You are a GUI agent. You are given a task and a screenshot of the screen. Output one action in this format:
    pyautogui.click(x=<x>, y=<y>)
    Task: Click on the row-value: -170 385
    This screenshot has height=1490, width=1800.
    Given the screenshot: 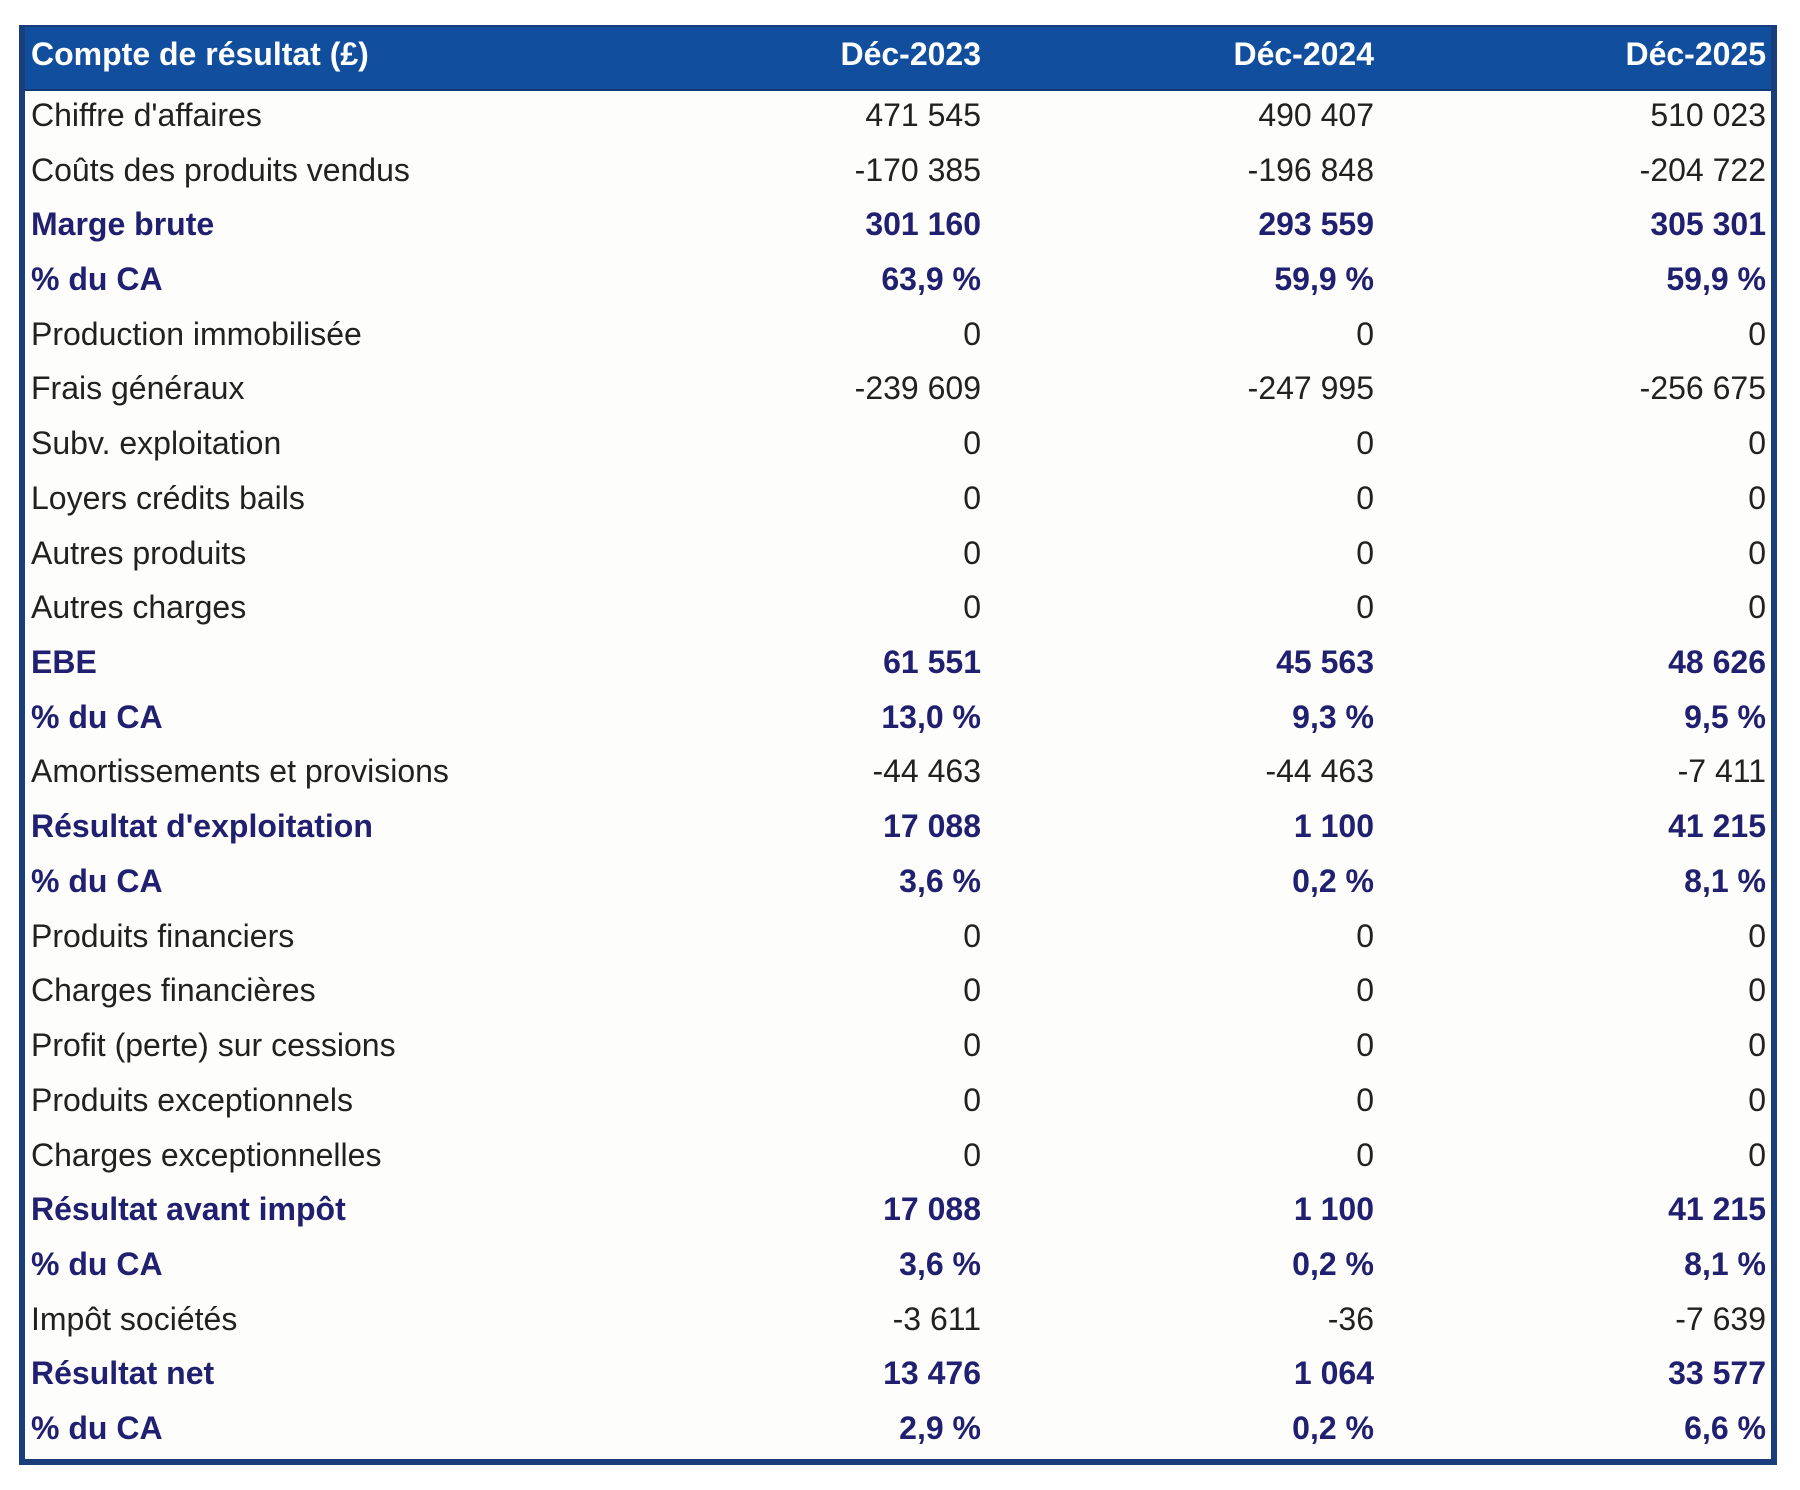 What is the action you would take?
    pyautogui.click(x=917, y=169)
    